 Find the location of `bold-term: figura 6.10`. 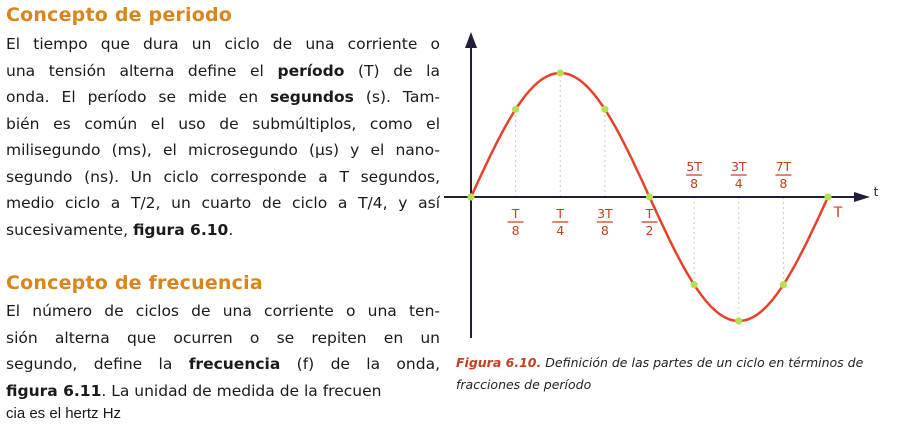

bold-term: figura 6.10 is located at coordinates (180, 229).